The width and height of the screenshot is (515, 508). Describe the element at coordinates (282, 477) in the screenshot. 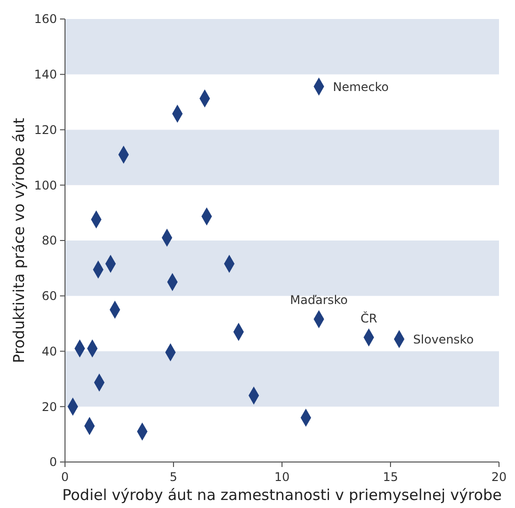

I see `x-tick-label: 10` at that location.